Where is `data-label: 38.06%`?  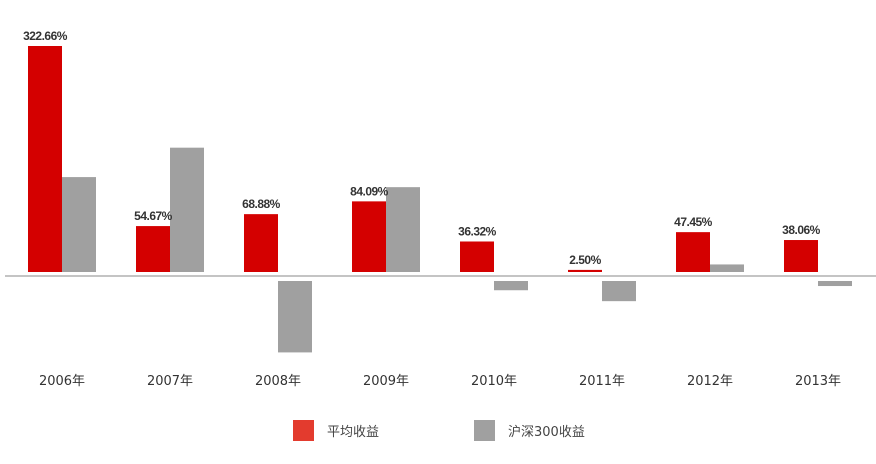
data-label: 38.06% is located at coordinates (801, 230).